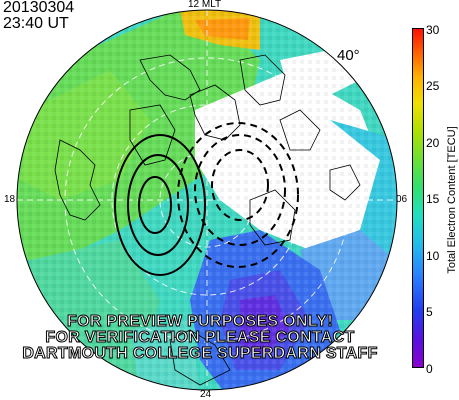  What do you see at coordinates (160, 205) in the screenshot?
I see `potential-contours` at bounding box center [160, 205].